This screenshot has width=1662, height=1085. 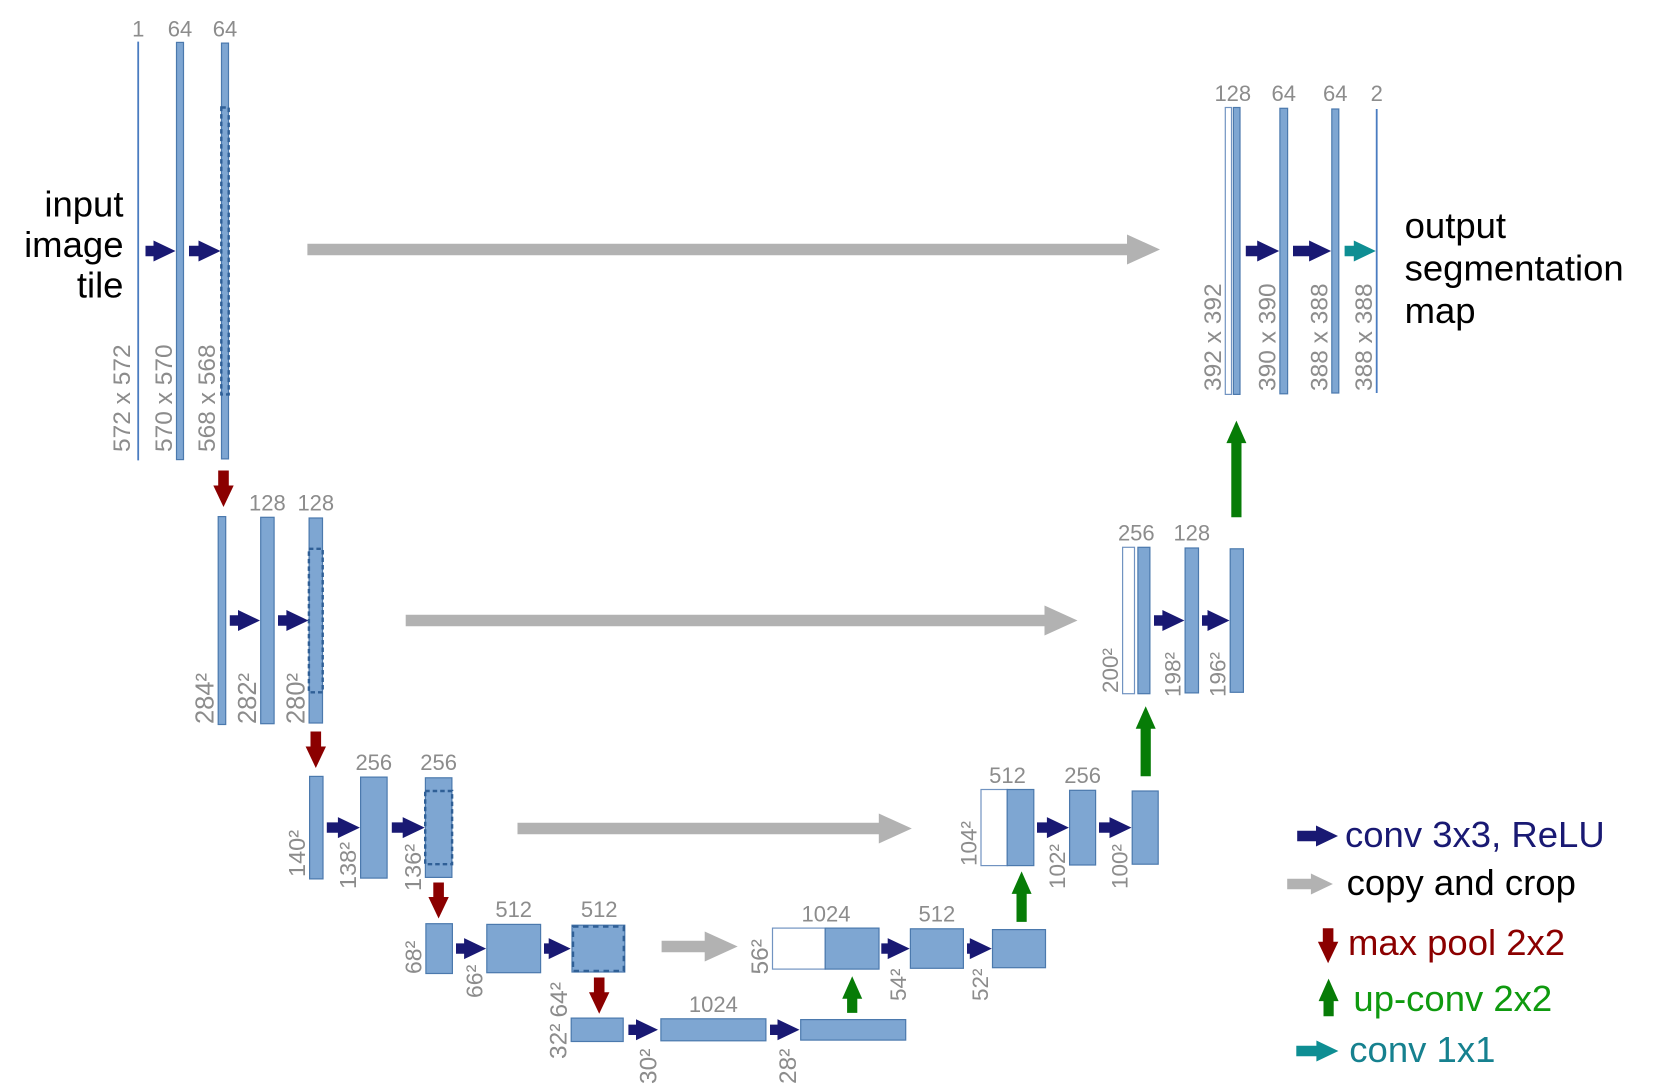 I want to click on svg-text: tile, so click(x=100, y=284).